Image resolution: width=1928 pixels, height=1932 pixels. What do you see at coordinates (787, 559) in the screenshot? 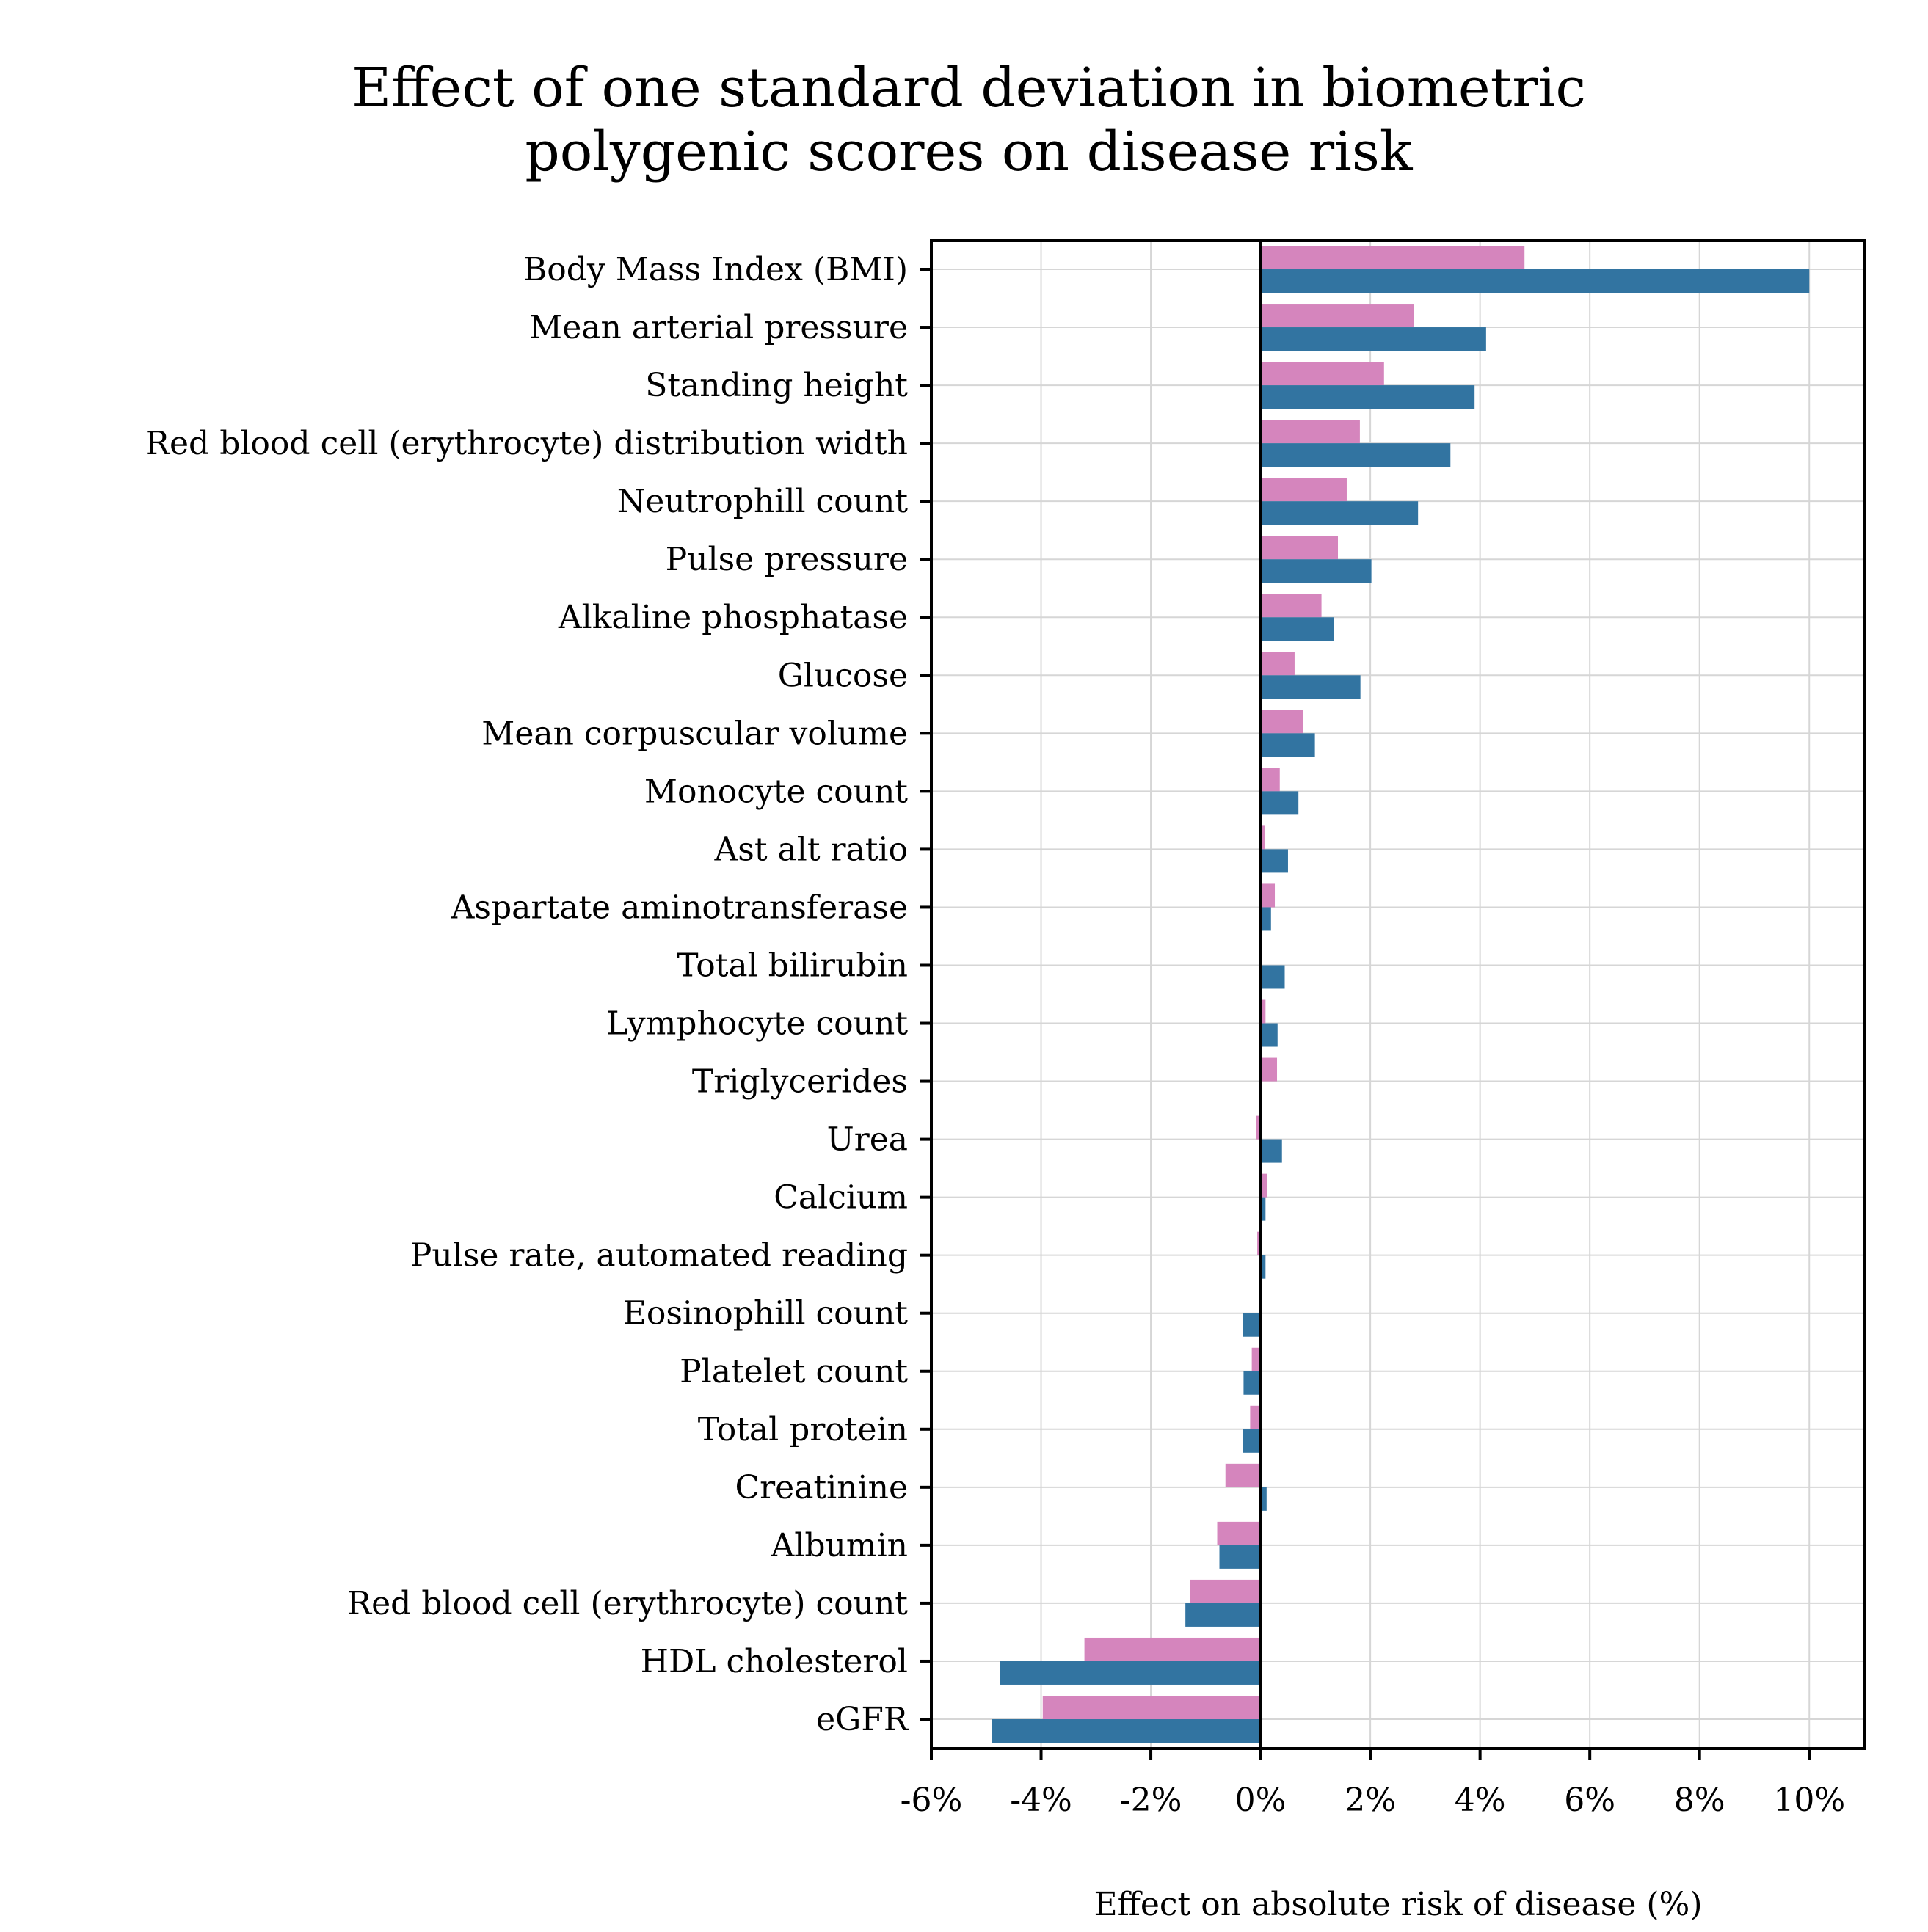
I see `y-tick-label: Pulse pressure` at bounding box center [787, 559].